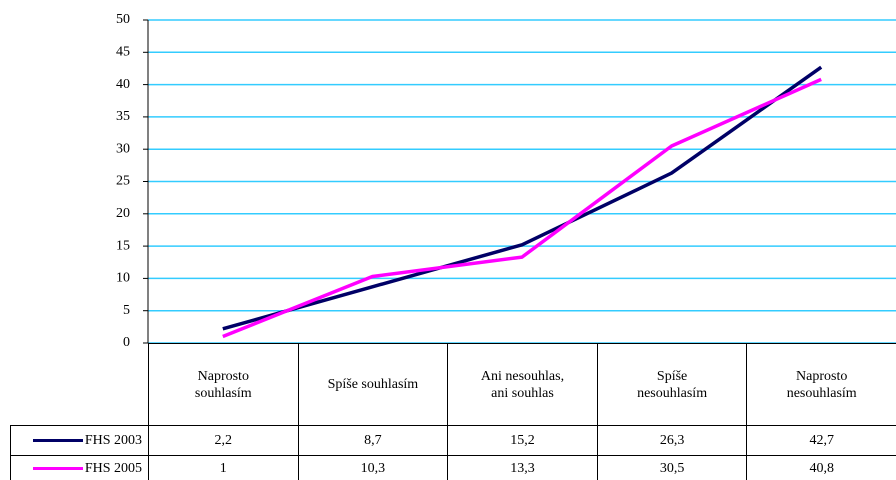  What do you see at coordinates (123, 116) in the screenshot?
I see `y-tick-label: 35` at bounding box center [123, 116].